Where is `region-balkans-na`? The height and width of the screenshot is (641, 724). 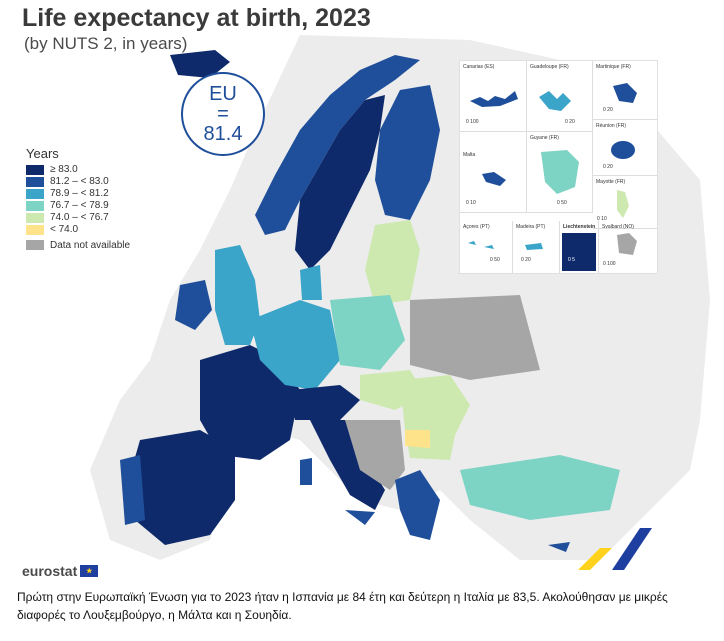 region-balkans-na is located at coordinates (375, 455).